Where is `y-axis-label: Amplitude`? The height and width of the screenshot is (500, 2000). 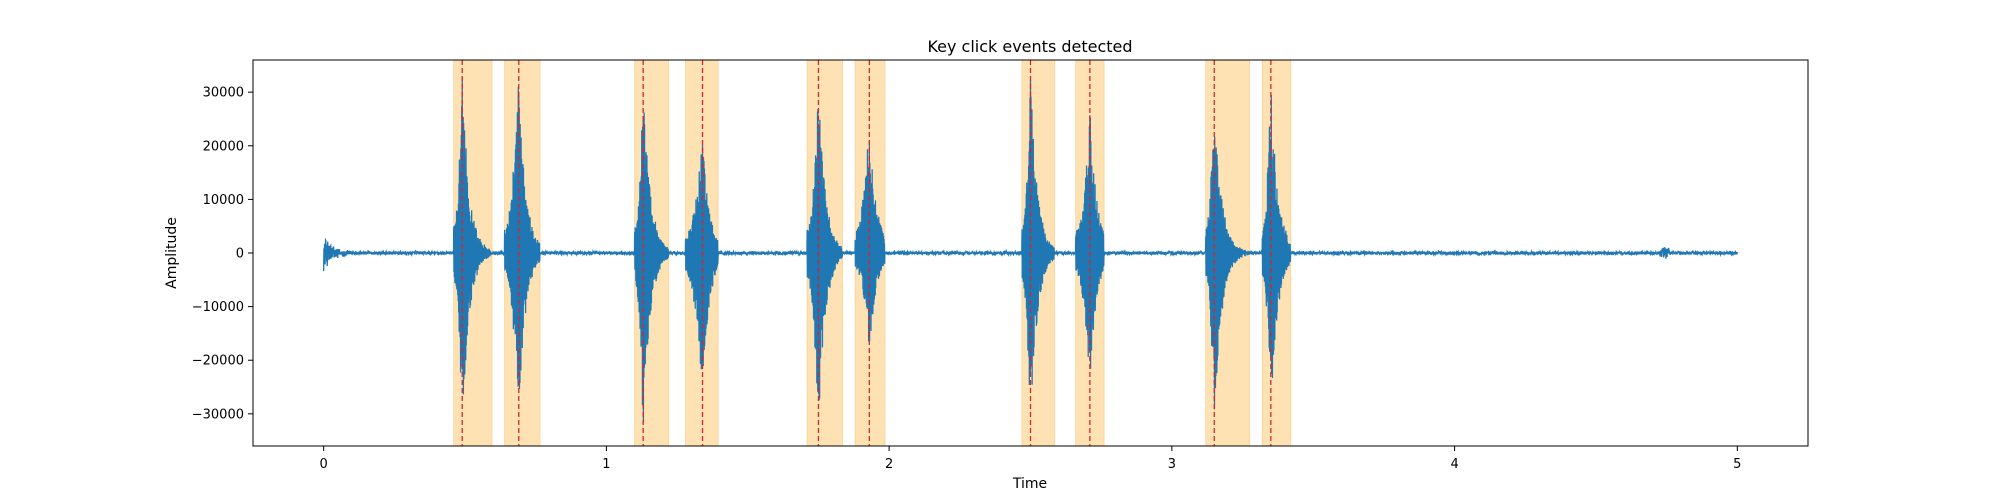
y-axis-label: Amplitude is located at coordinates (172, 253).